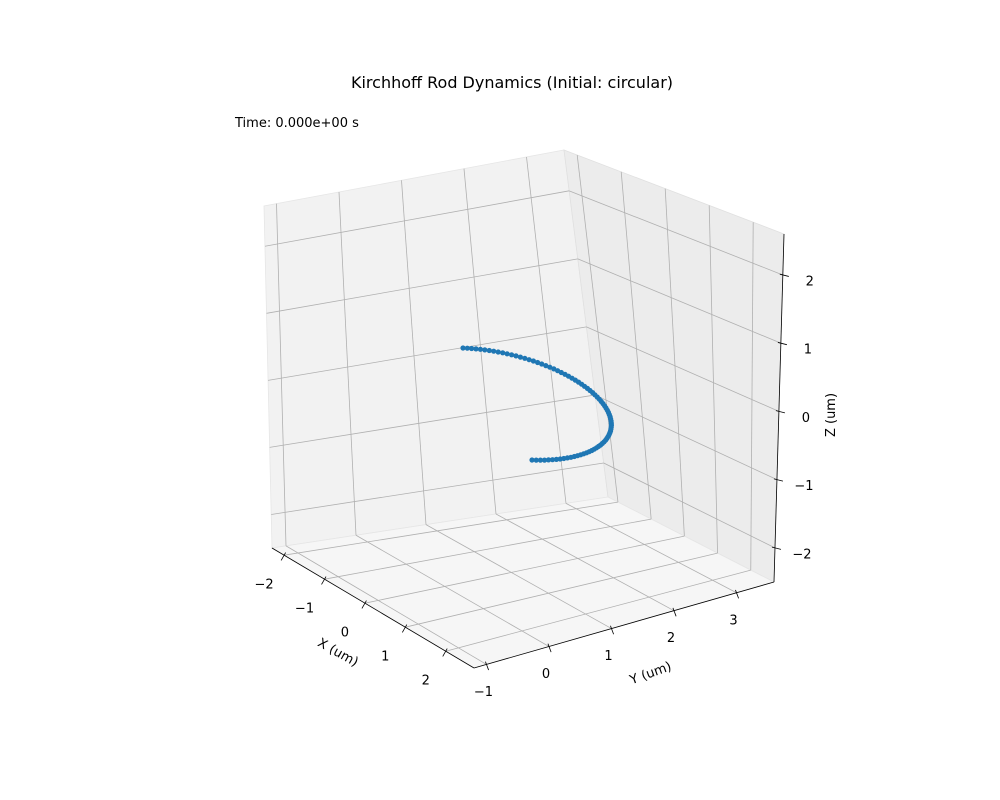  Describe the element at coordinates (345, 633) in the screenshot. I see `x-tick-label: 0` at that location.